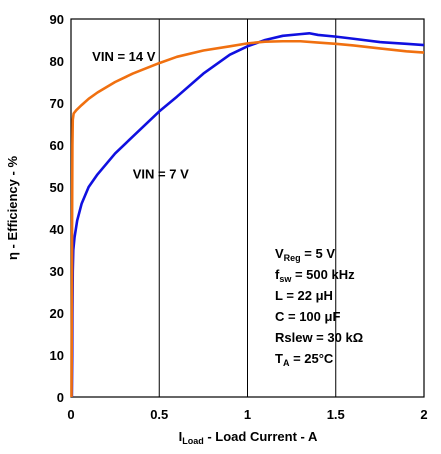  I want to click on series-label-1: VIN = 7 V, so click(161, 174).